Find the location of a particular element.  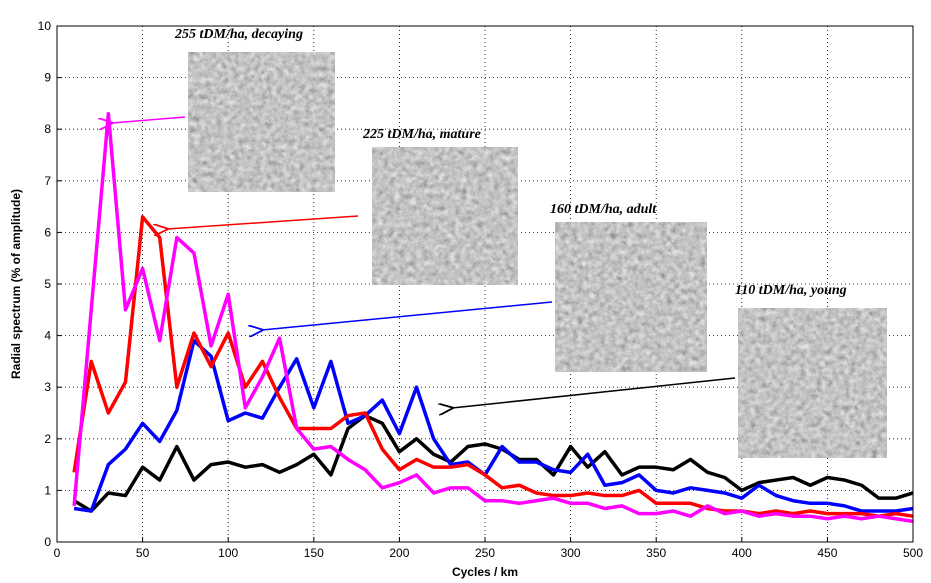

y-tick-label: 10 is located at coordinates (45, 26).